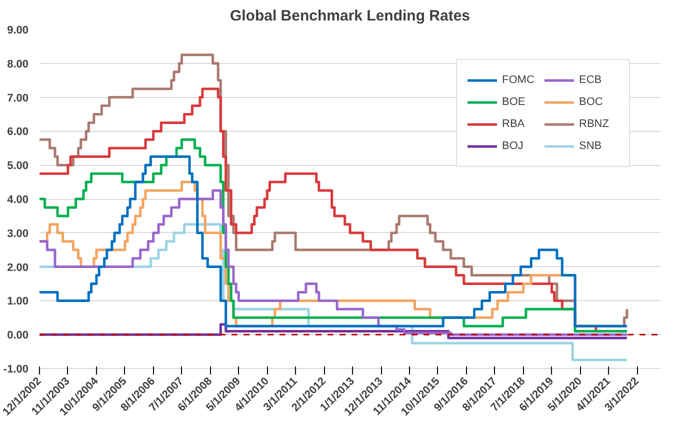 The width and height of the screenshot is (680, 425). I want to click on y-tick-label: 6.00, so click(18, 132).